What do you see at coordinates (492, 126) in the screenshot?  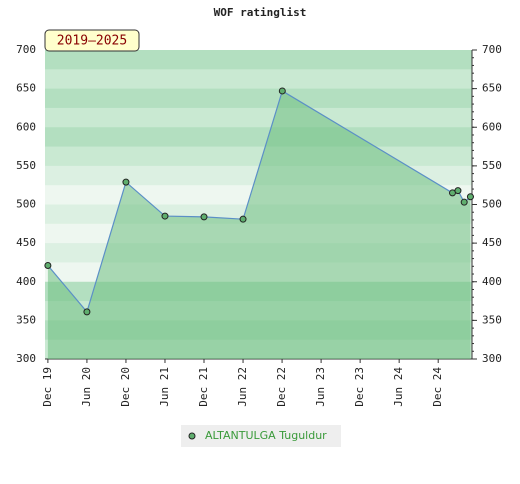 I see `y-tick-label-right: 600` at bounding box center [492, 126].